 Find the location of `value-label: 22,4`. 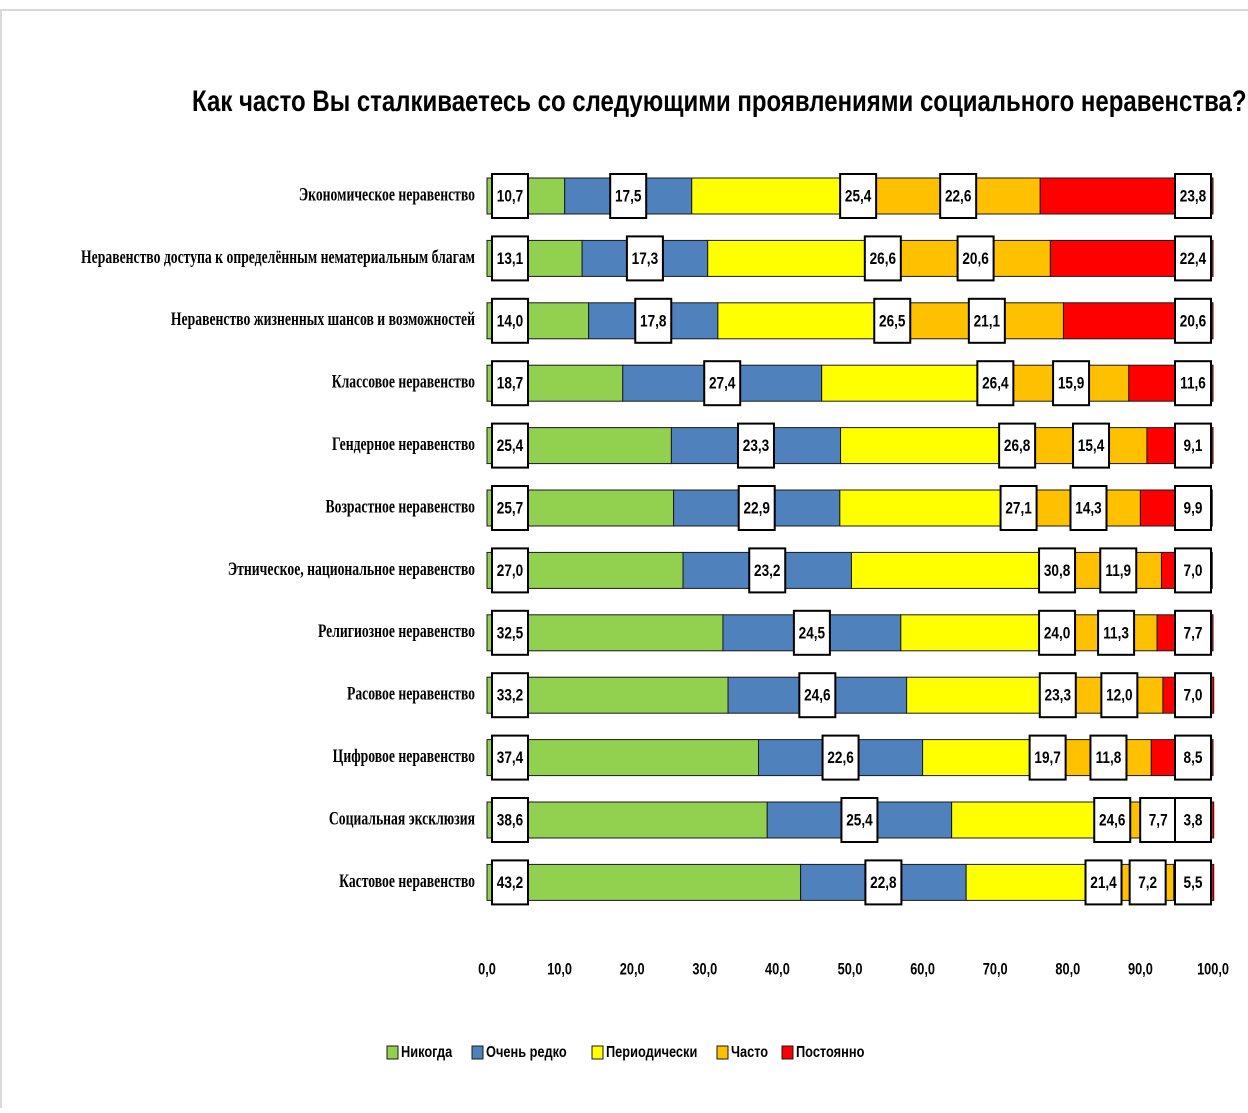

value-label: 22,4 is located at coordinates (1193, 259).